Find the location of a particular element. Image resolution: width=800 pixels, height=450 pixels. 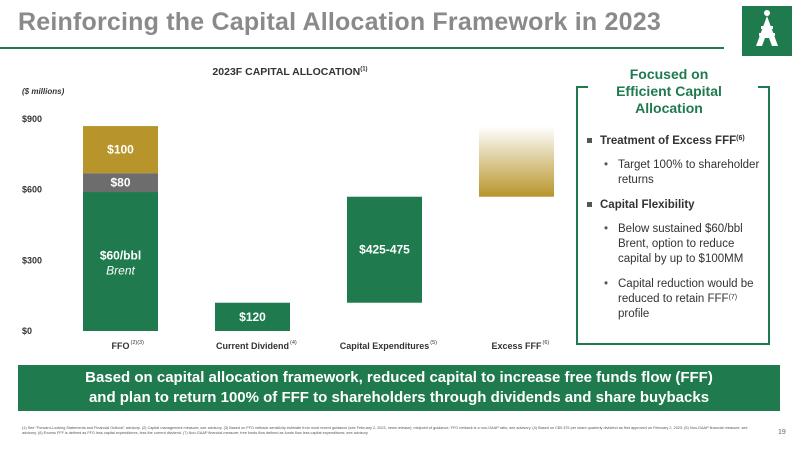

bar-value-label: $60/bbl is located at coordinates (120, 256).